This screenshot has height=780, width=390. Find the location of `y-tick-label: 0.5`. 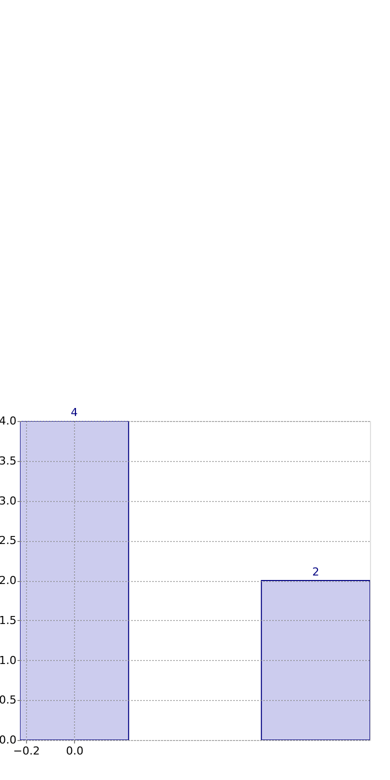

y-tick-label: 0.5 is located at coordinates (8, 700).